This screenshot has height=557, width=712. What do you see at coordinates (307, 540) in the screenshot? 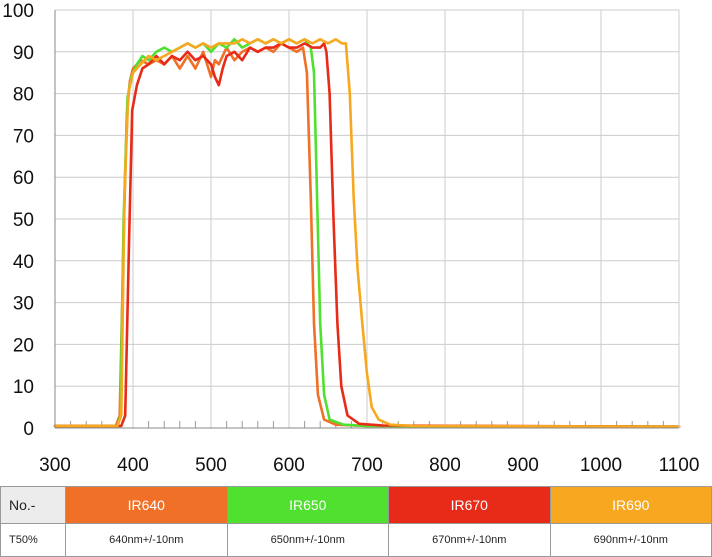
I see `legend-value-ir650: 650nm+/-10nm` at bounding box center [307, 540].